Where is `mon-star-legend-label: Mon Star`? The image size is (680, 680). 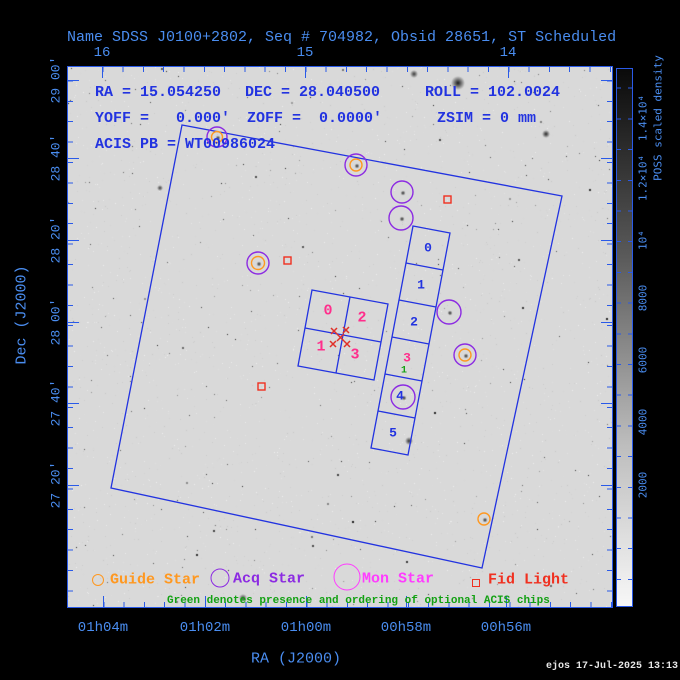 mon-star-legend-label: Mon Star is located at coordinates (398, 579).